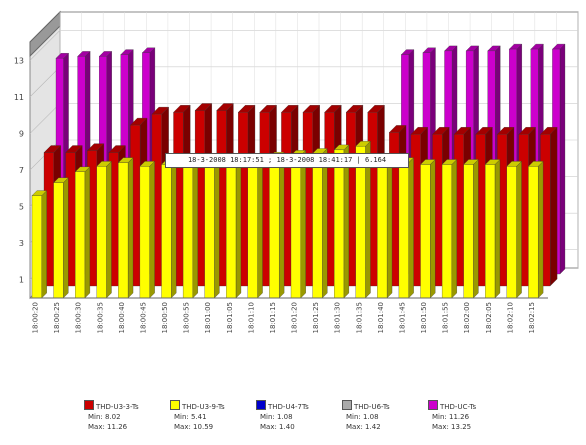 The width and height of the screenshot is (586, 445). Describe the element at coordinates (194, 427) in the screenshot. I see `legend-max: Max: 10.59` at that location.